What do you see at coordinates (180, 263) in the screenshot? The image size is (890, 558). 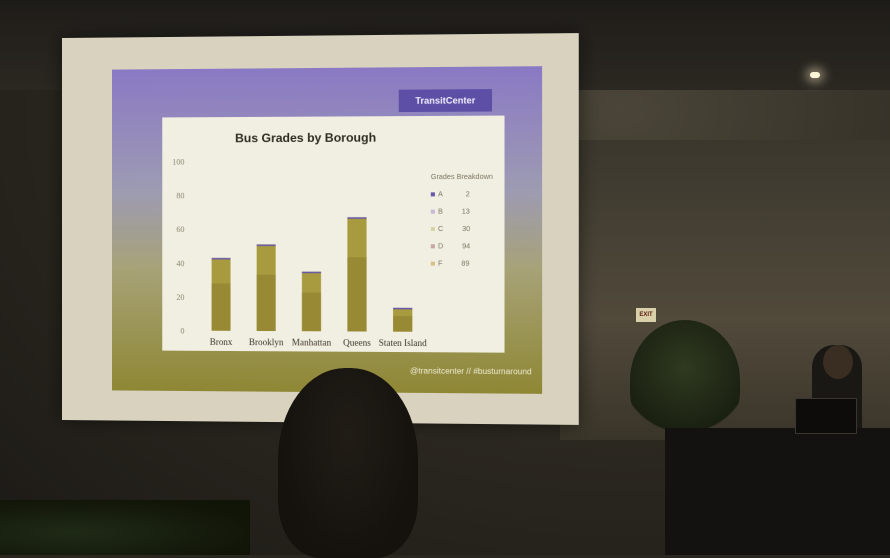 I see `y-tick-label: 40` at bounding box center [180, 263].